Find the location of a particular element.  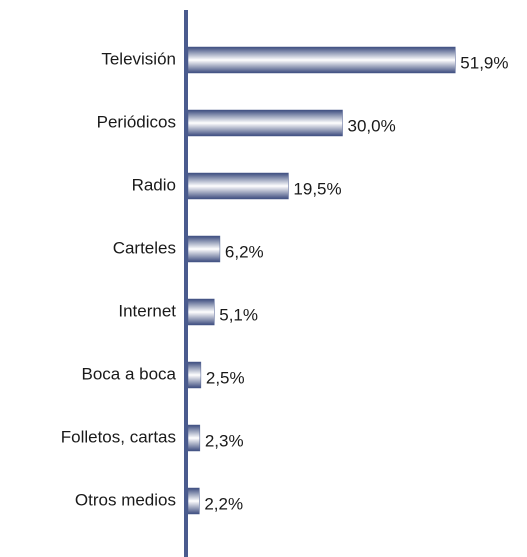

value-label: 2,5% is located at coordinates (225, 377).